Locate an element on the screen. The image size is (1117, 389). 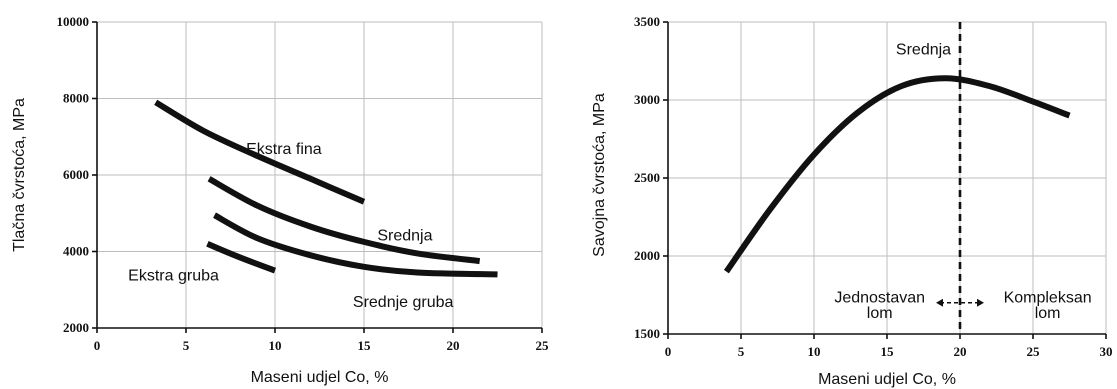
y-tick-label: 10000 is located at coordinates (73, 21).